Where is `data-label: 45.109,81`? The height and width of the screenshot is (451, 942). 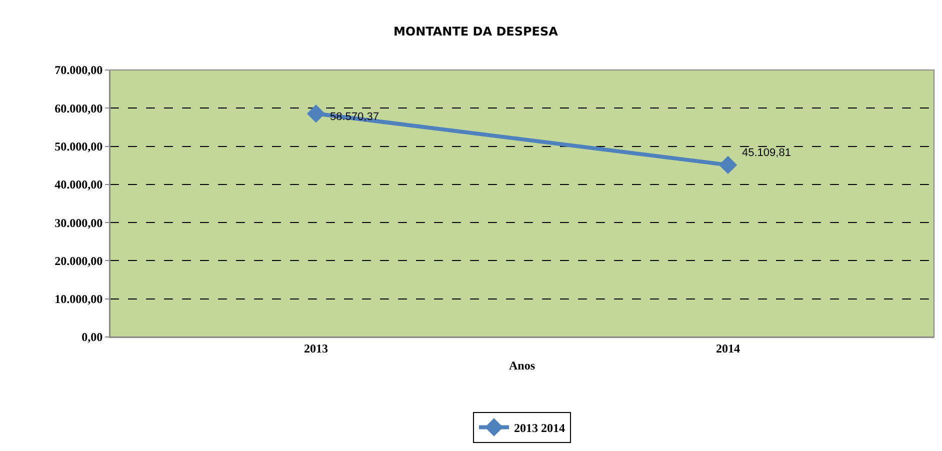 data-label: 45.109,81 is located at coordinates (766, 153).